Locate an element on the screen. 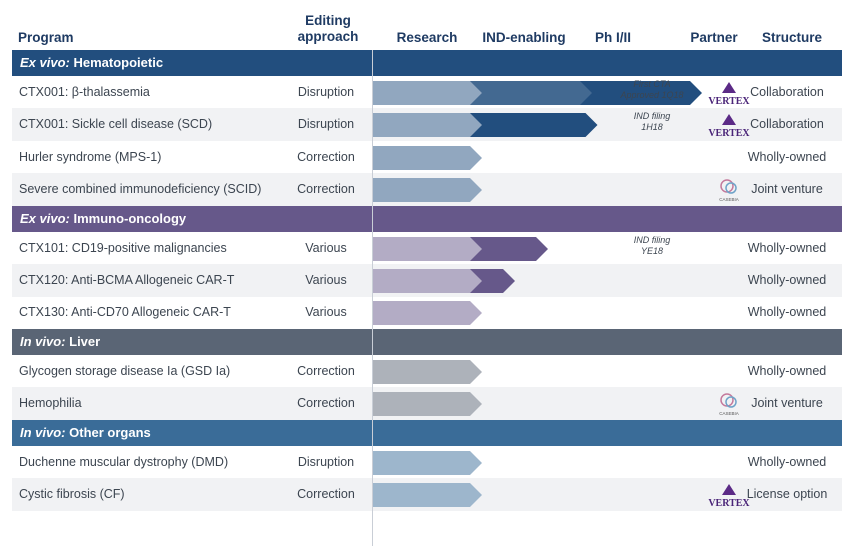 Image resolution: width=852 pixels, height=546 pixels. section-title-italic: Ex vivo: is located at coordinates (45, 62).